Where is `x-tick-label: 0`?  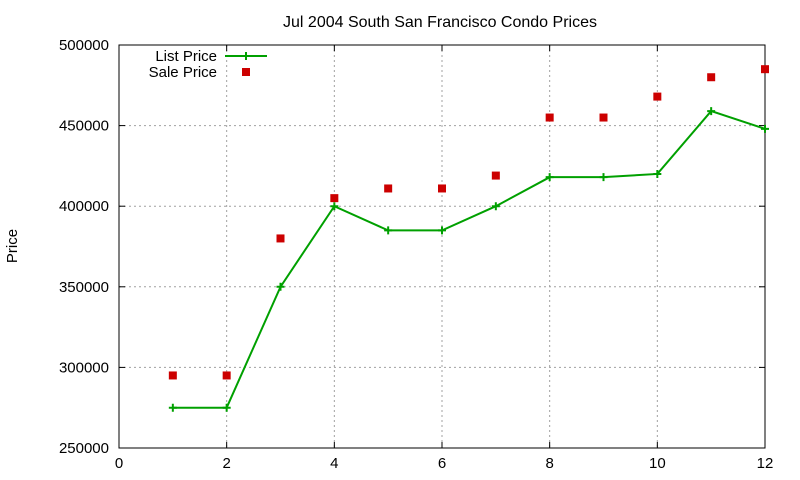
x-tick-label: 0 is located at coordinates (119, 463).